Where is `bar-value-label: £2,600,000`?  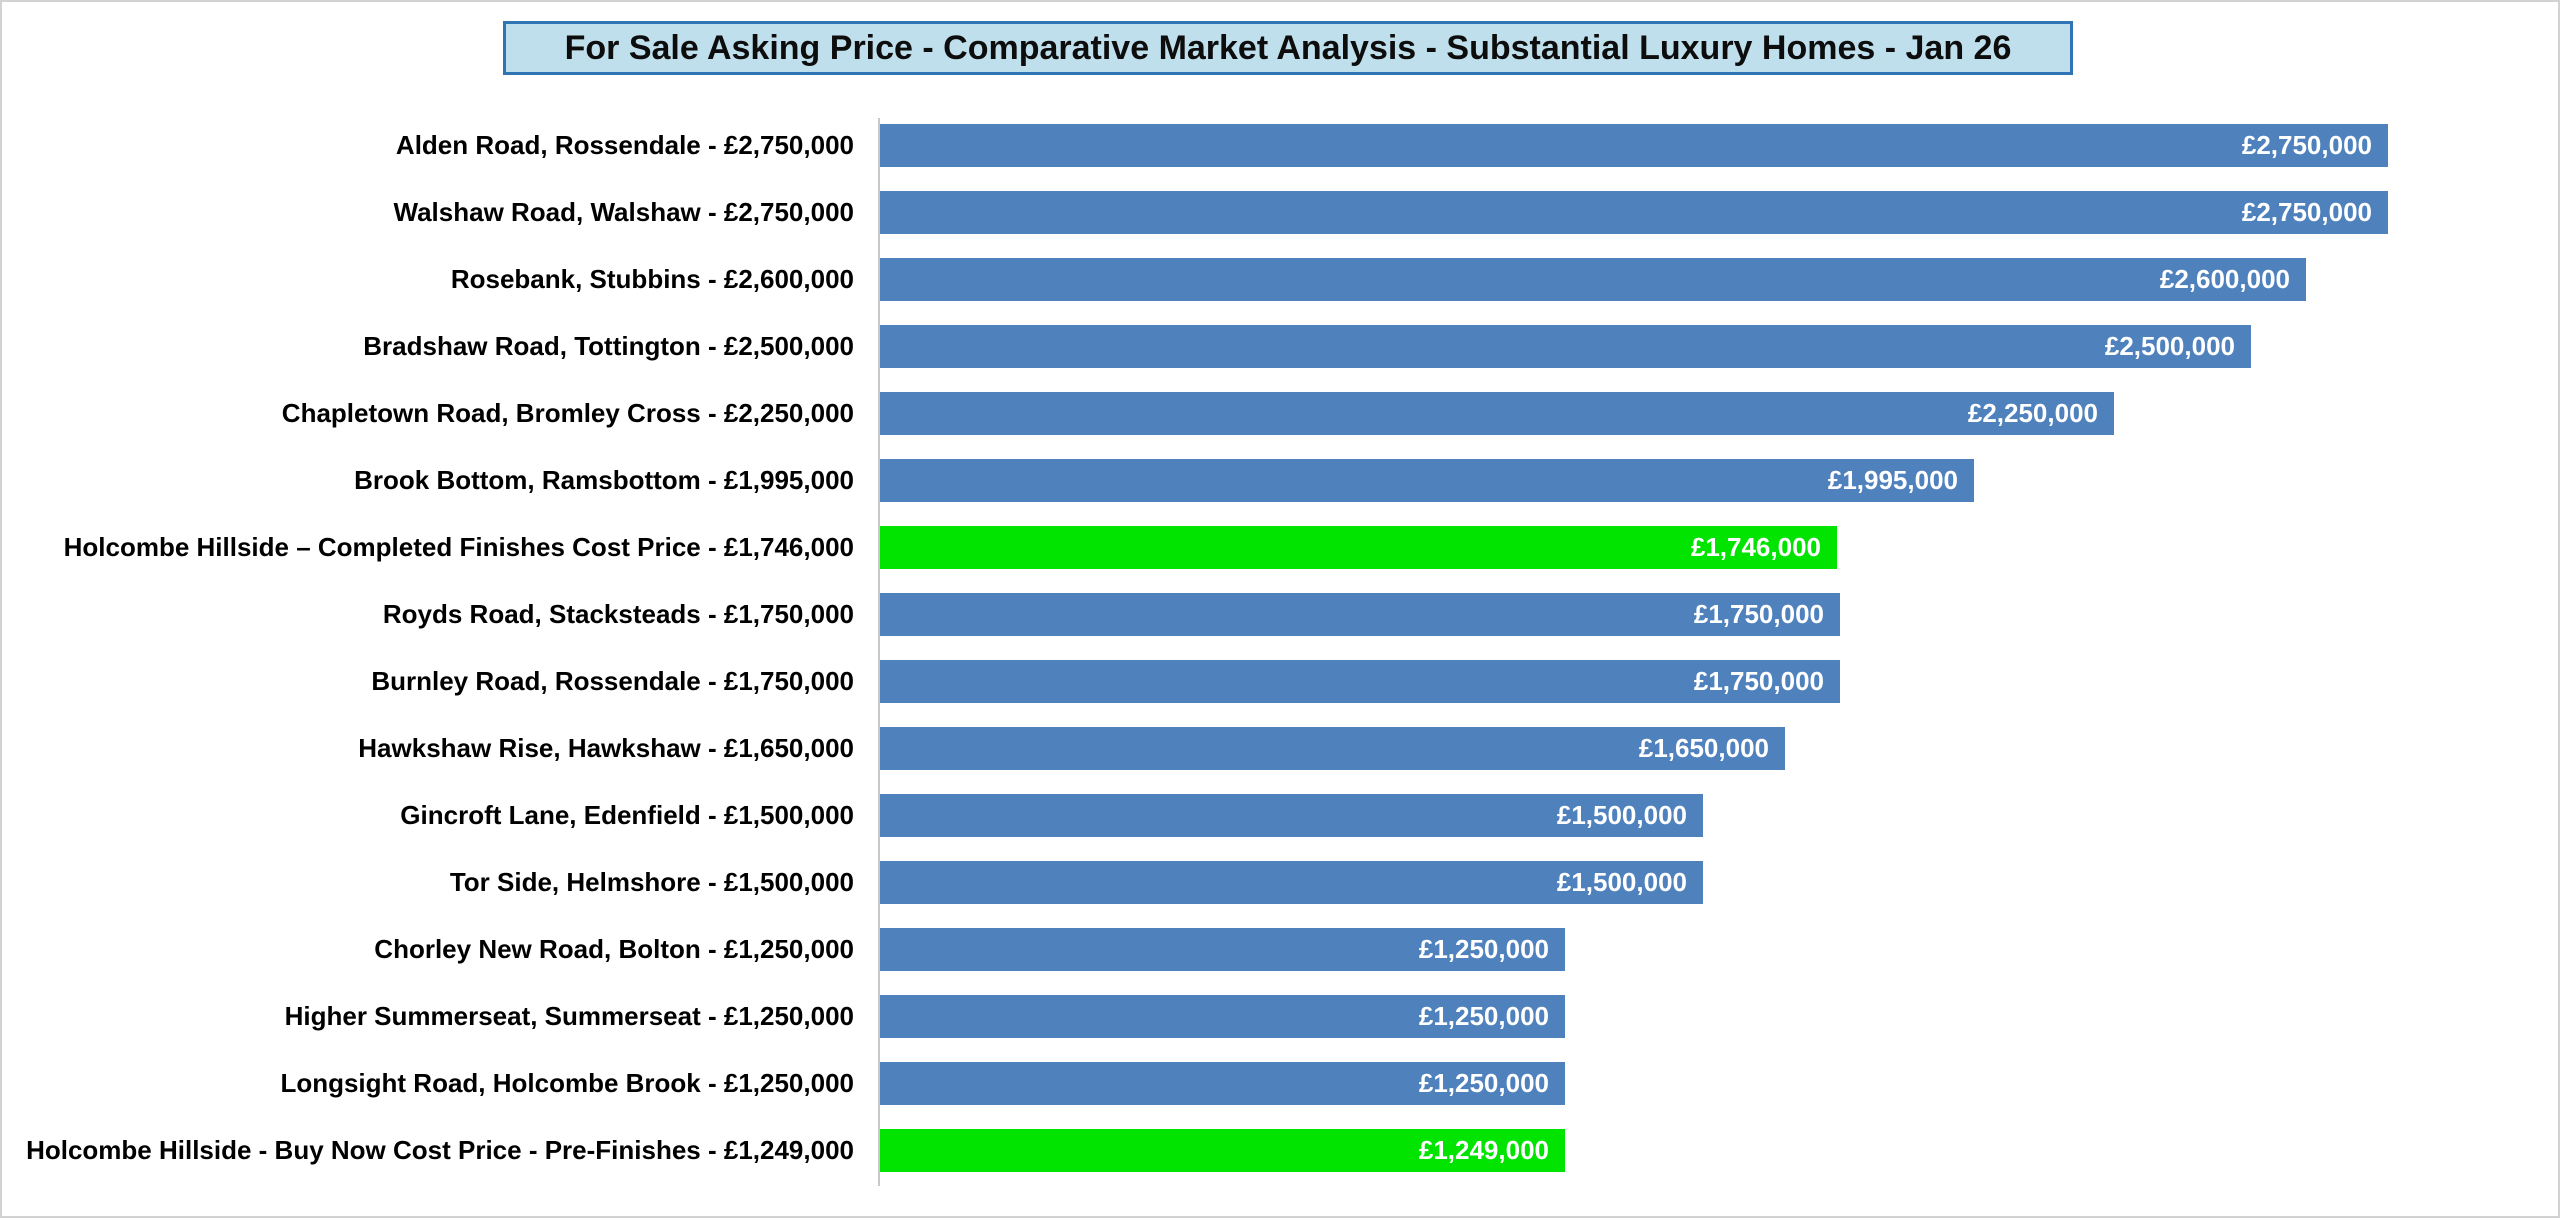 bar-value-label: £2,600,000 is located at coordinates (2224, 279).